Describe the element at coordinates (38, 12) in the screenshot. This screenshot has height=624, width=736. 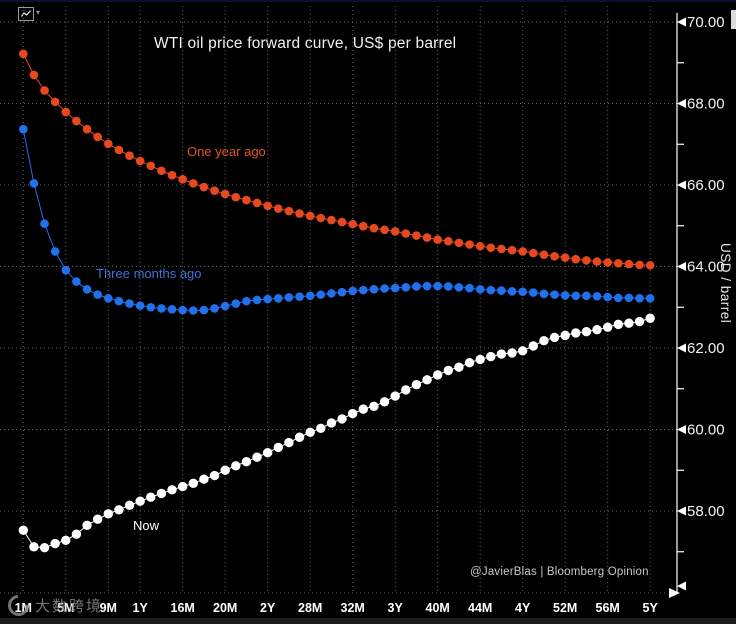
I see `chevron-down-icon: ▾` at that location.